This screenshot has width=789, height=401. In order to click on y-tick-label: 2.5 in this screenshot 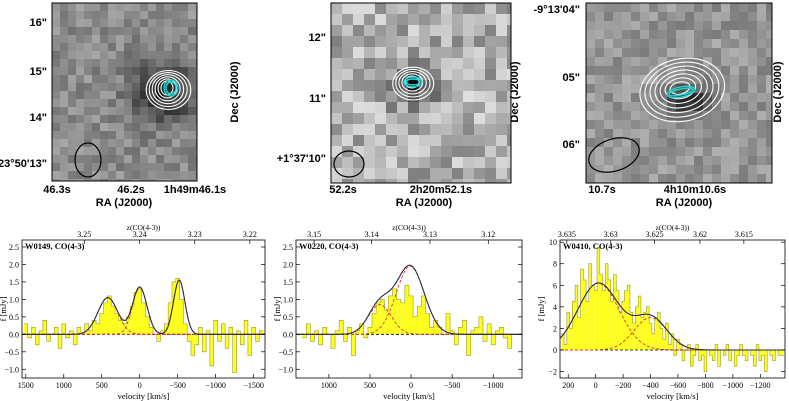, I will do `click(288, 247)`.